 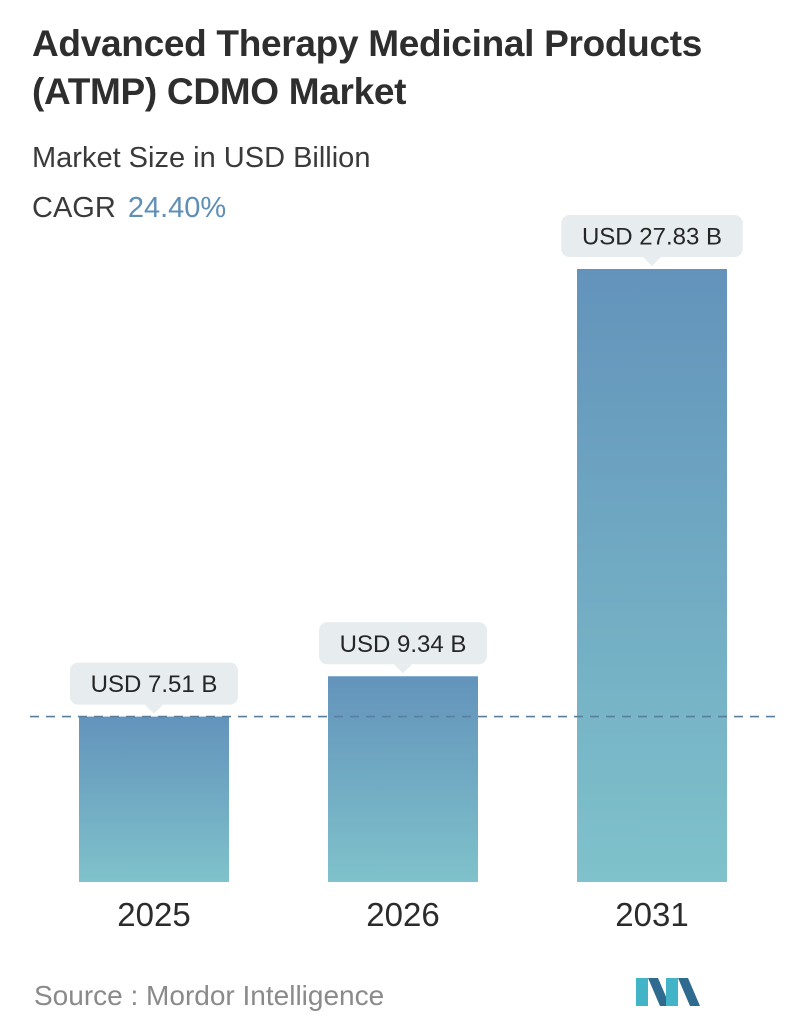 I want to click on x-tick-label-2031: 2031, so click(x=651, y=914).